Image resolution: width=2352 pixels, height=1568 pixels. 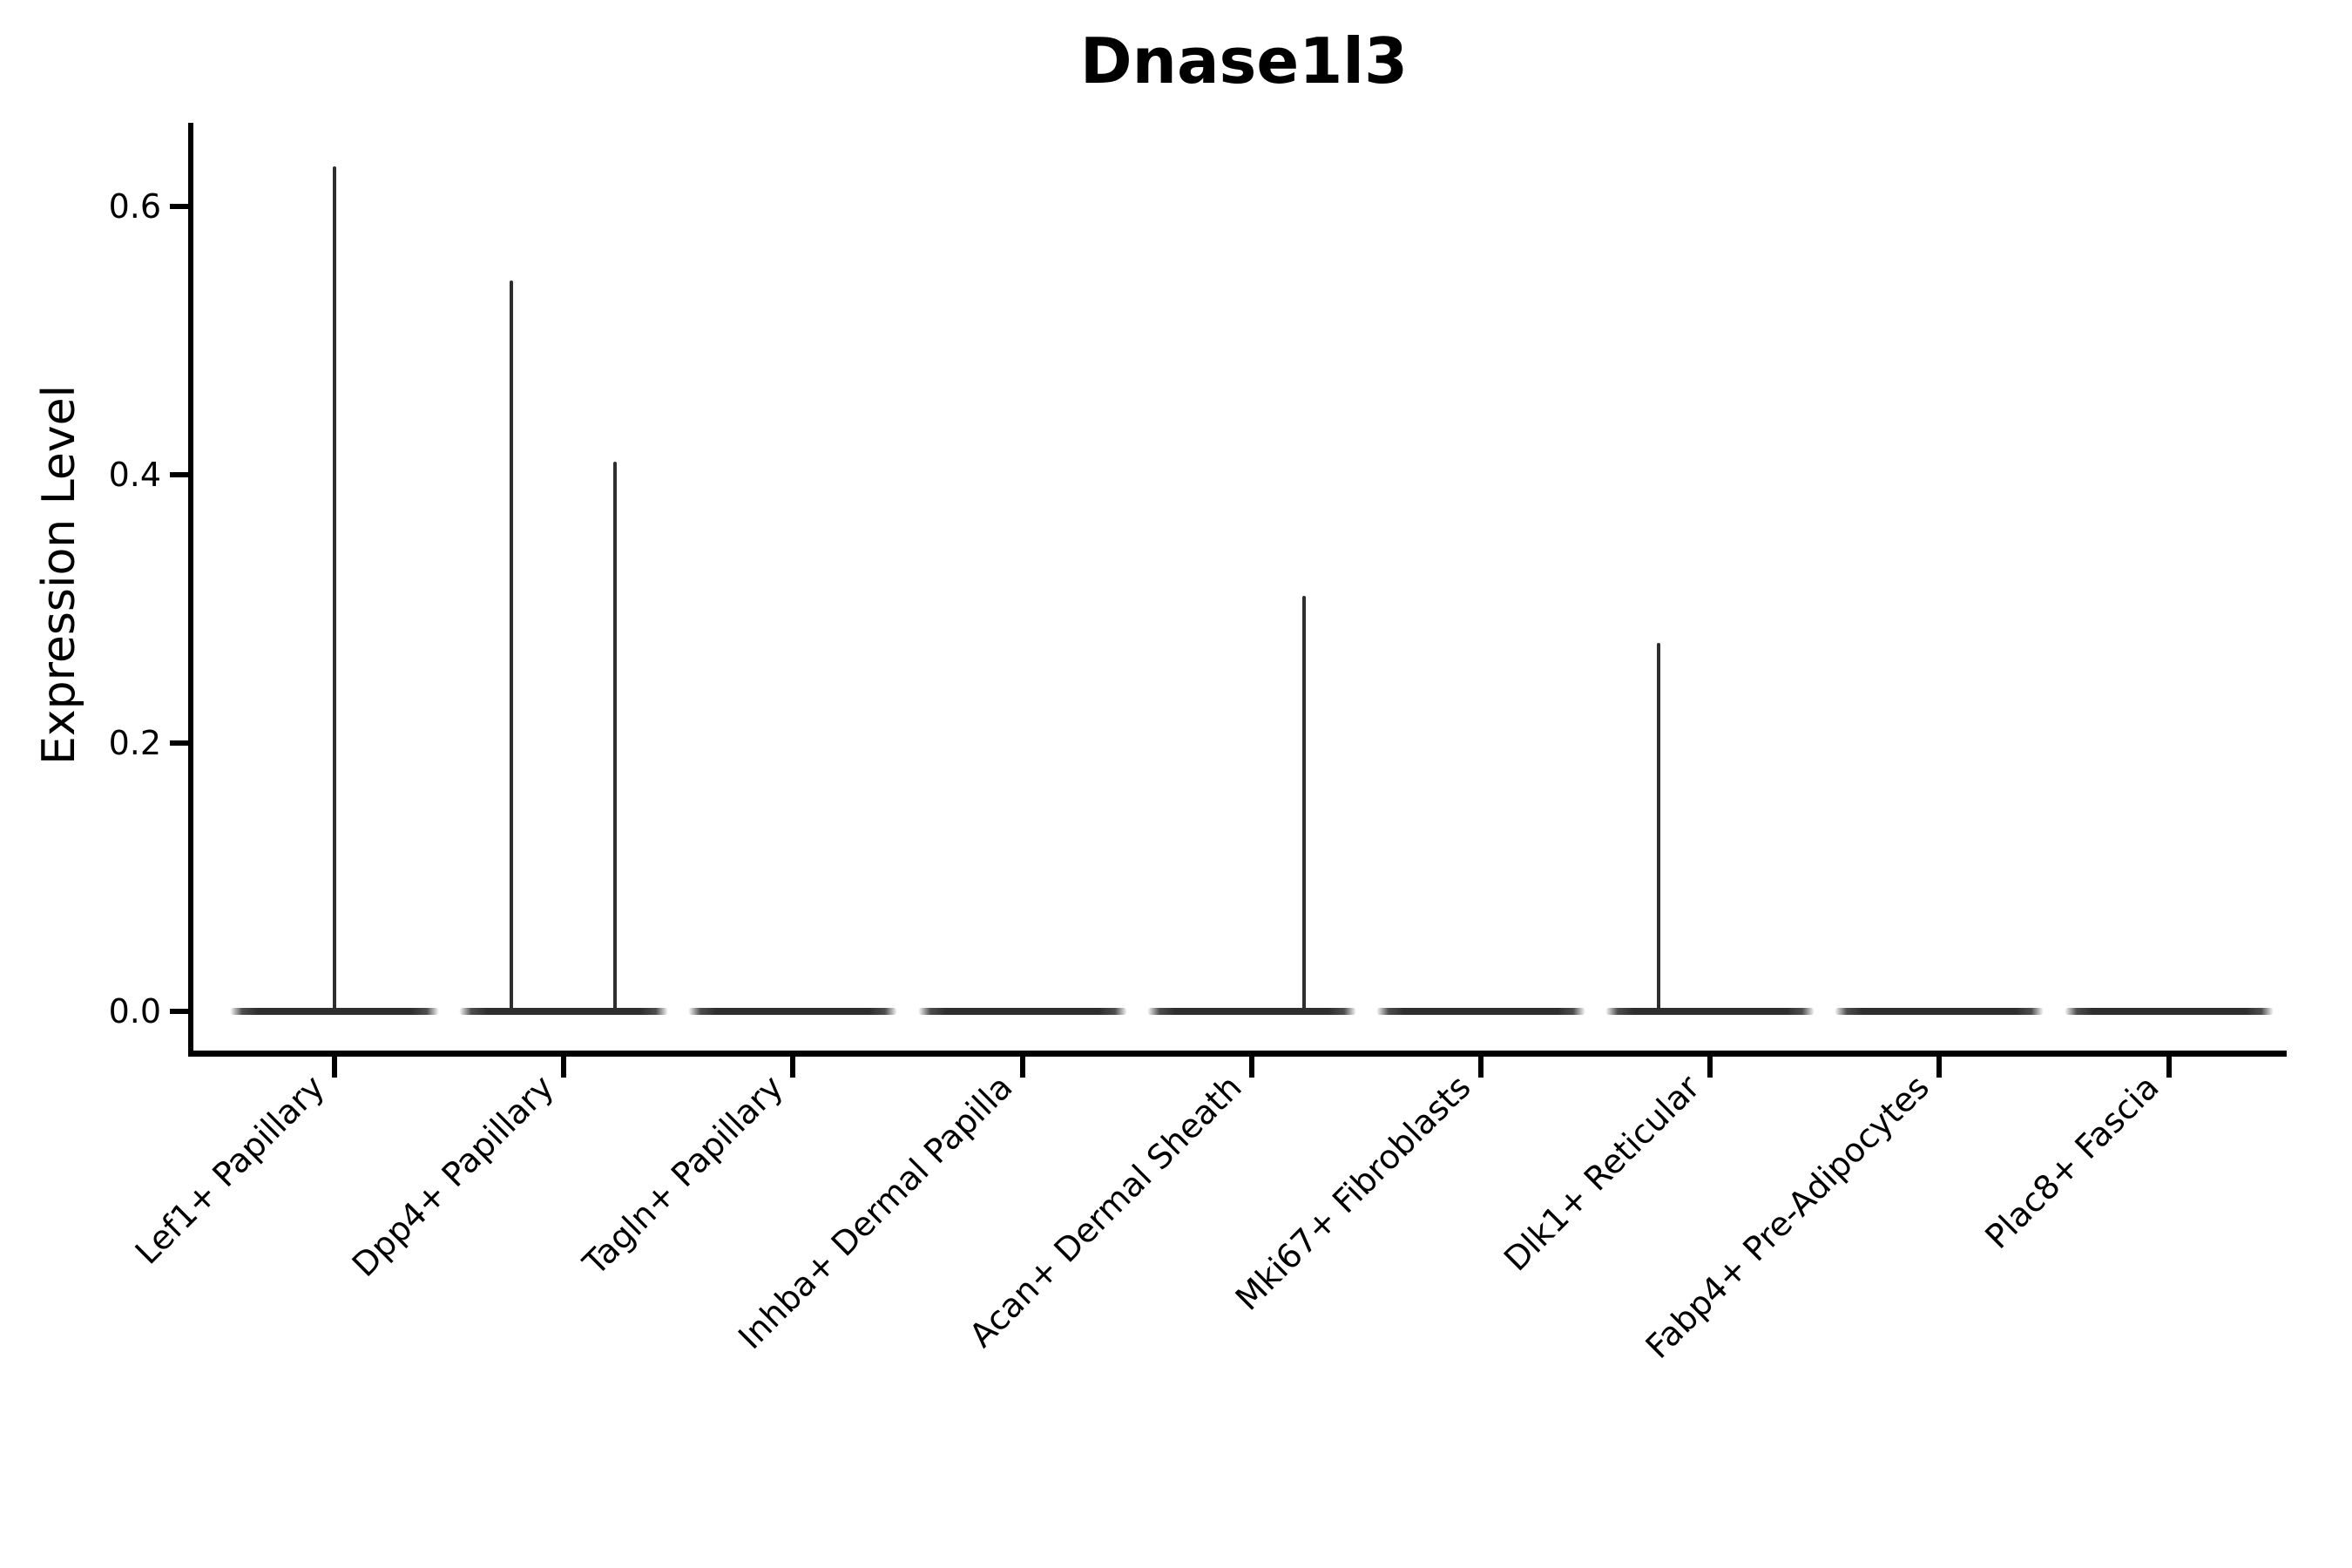 I want to click on x-tick-label: Plac8+ Fascia, so click(x=2072, y=1162).